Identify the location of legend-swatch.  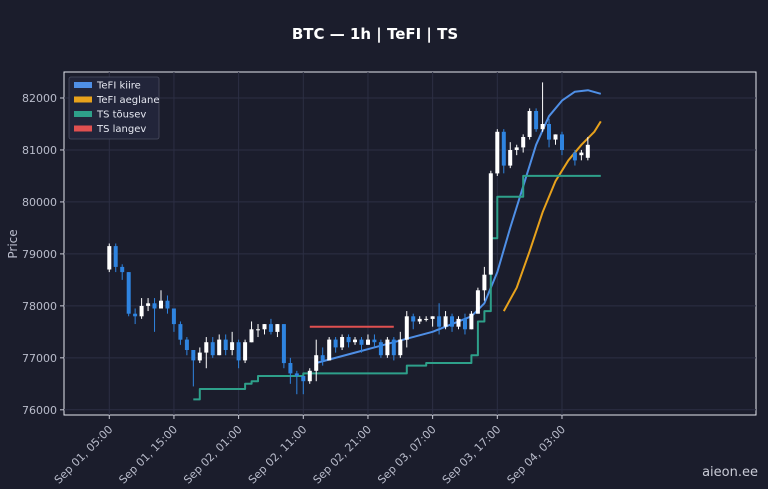
(83, 128).